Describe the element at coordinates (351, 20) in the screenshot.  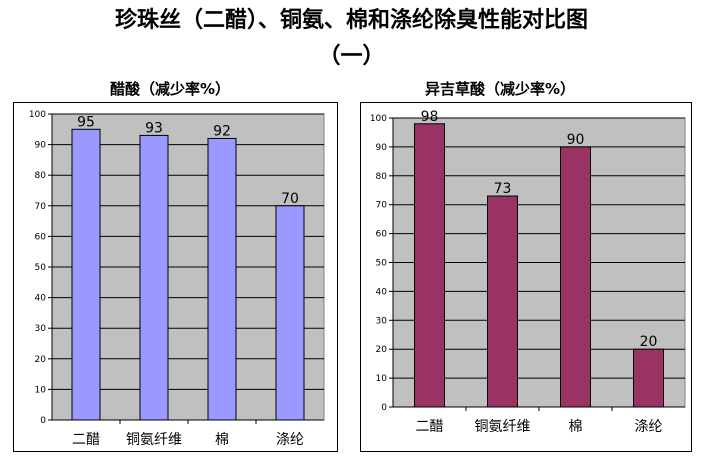
I see `main-title: 珍珠丝（二醋）、铜氨、棉和涤纶除臭性能对比图` at that location.